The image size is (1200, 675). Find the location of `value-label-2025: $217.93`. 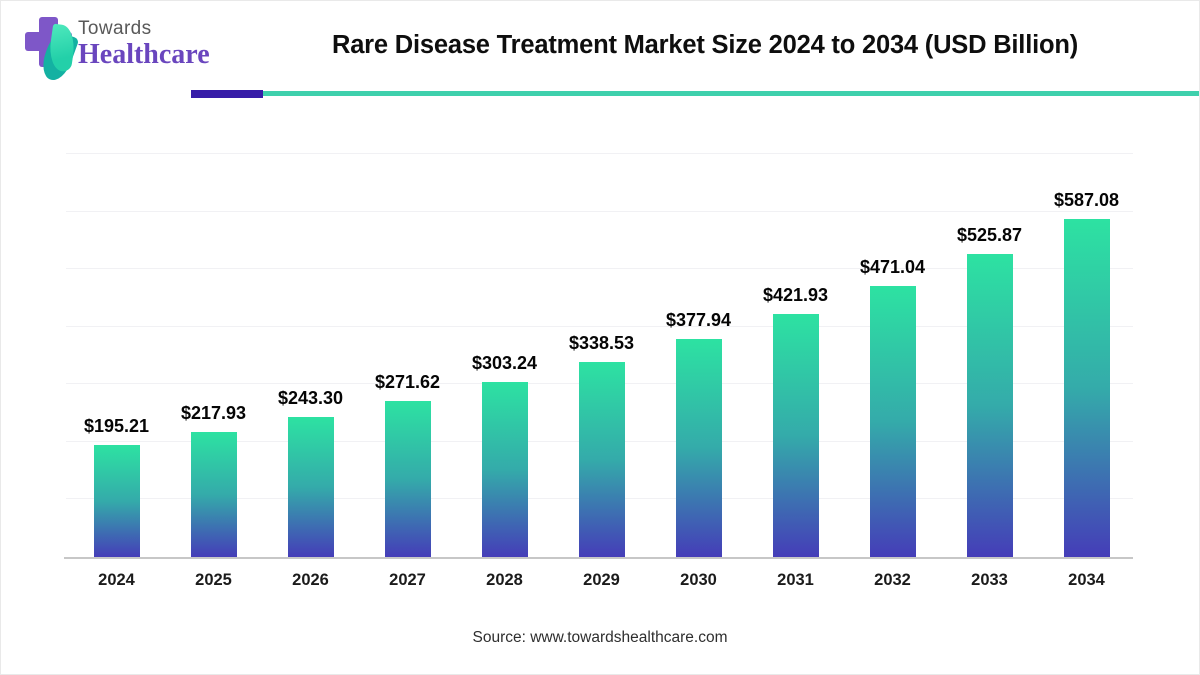

value-label-2025: $217.93 is located at coordinates (213, 412).